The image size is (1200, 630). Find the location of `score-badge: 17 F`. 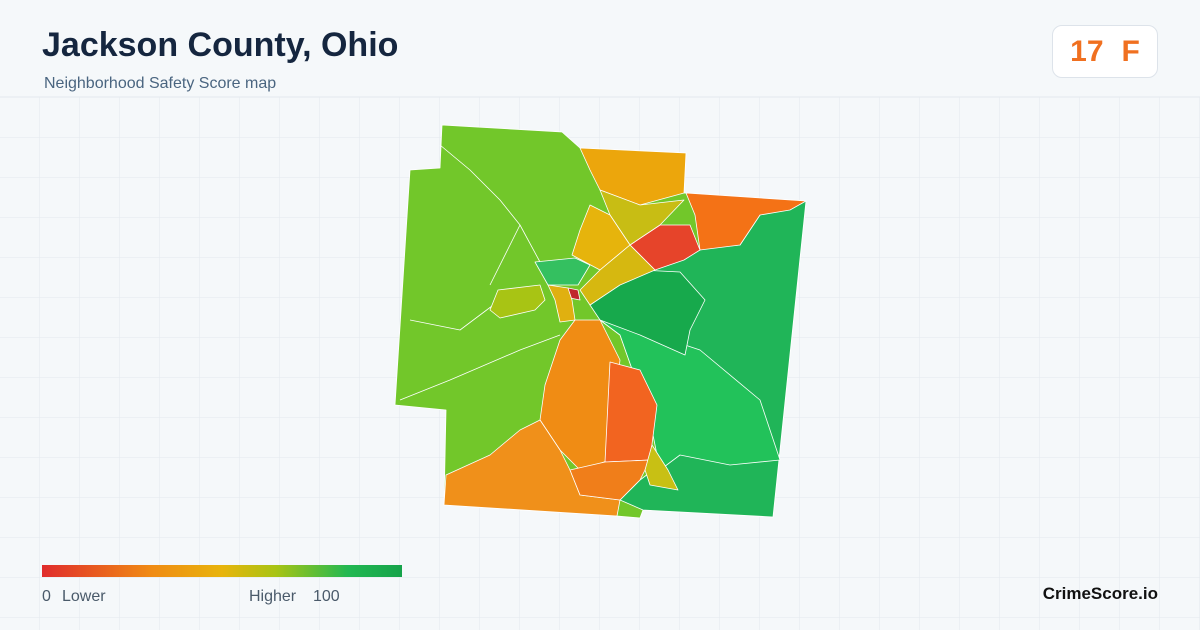

score-badge: 17 F is located at coordinates (1105, 51).